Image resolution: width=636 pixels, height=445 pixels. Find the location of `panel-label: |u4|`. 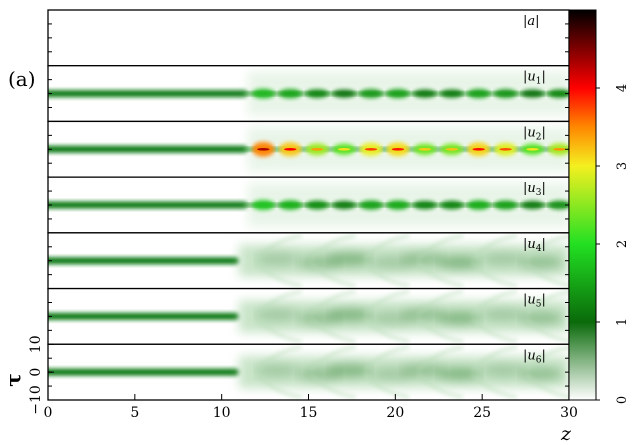

panel-label: |u4| is located at coordinates (534, 245).